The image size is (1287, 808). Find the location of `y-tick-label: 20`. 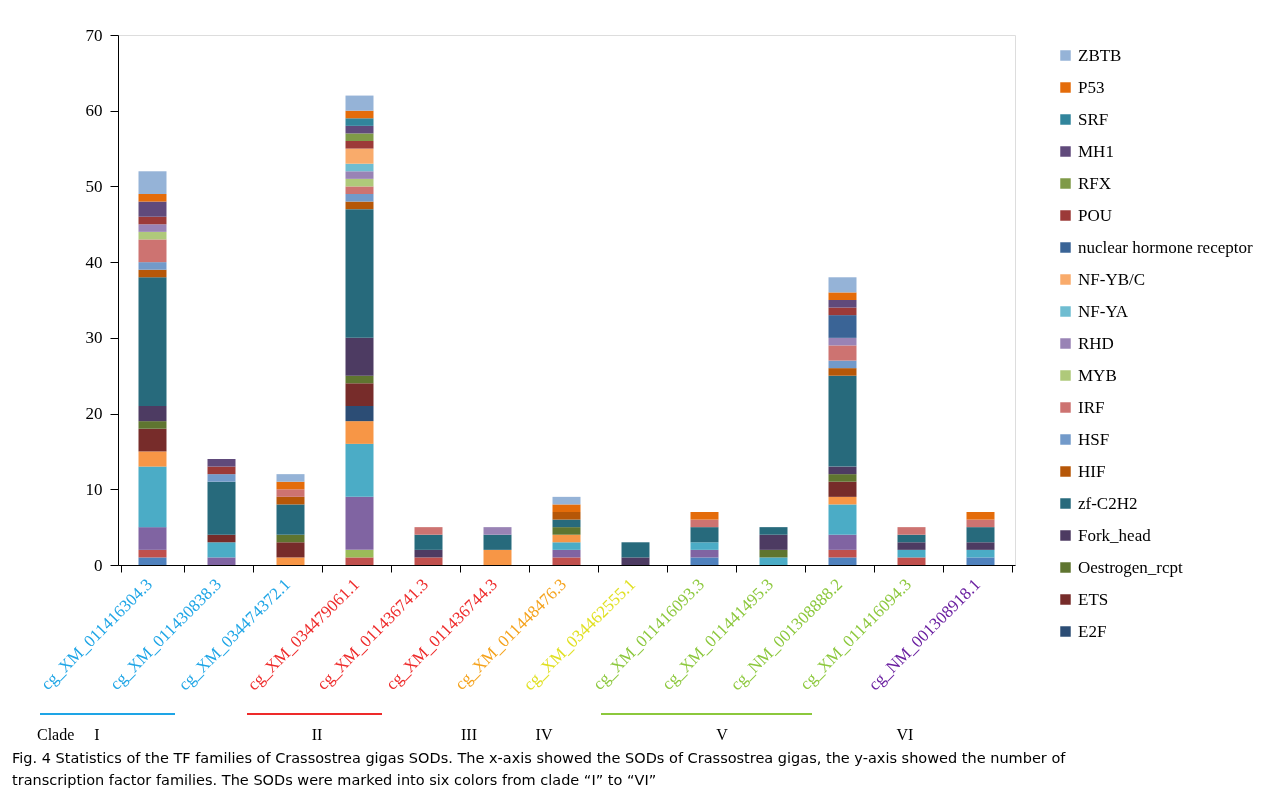

y-tick-label: 20 is located at coordinates (94, 414).